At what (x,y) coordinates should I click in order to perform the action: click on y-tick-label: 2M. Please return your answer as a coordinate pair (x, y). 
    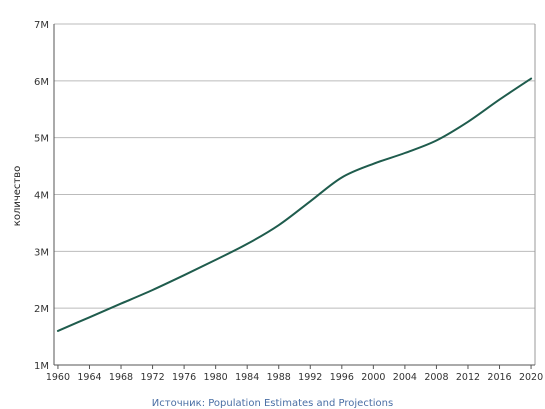
    Looking at the image, I should click on (41, 309).